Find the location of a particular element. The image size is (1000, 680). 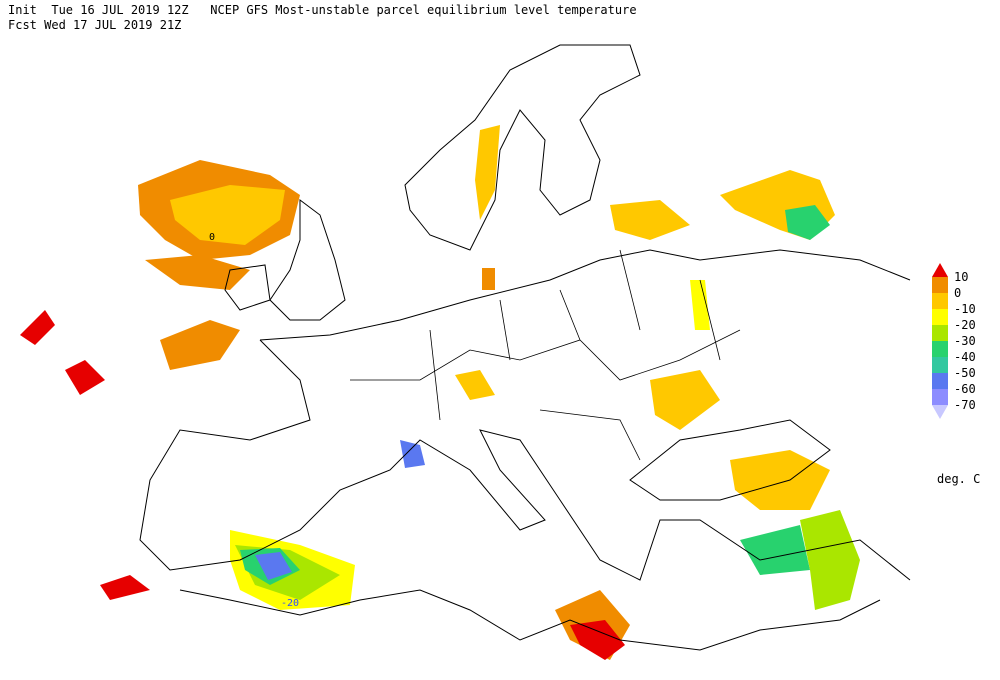

legend-label: -30 is located at coordinates (965, 341).